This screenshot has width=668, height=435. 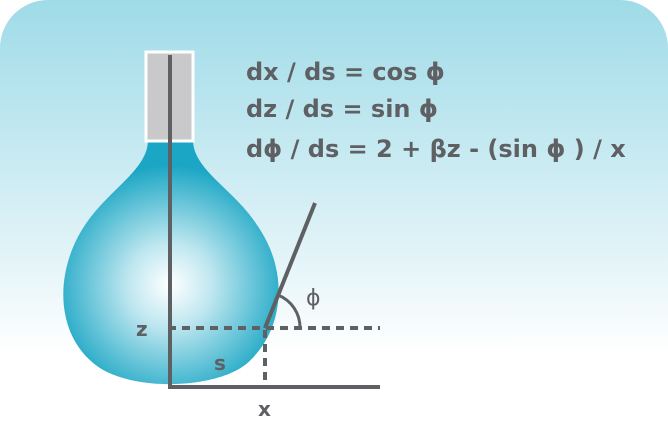 I want to click on phi-label: ϕ, so click(x=313, y=298).